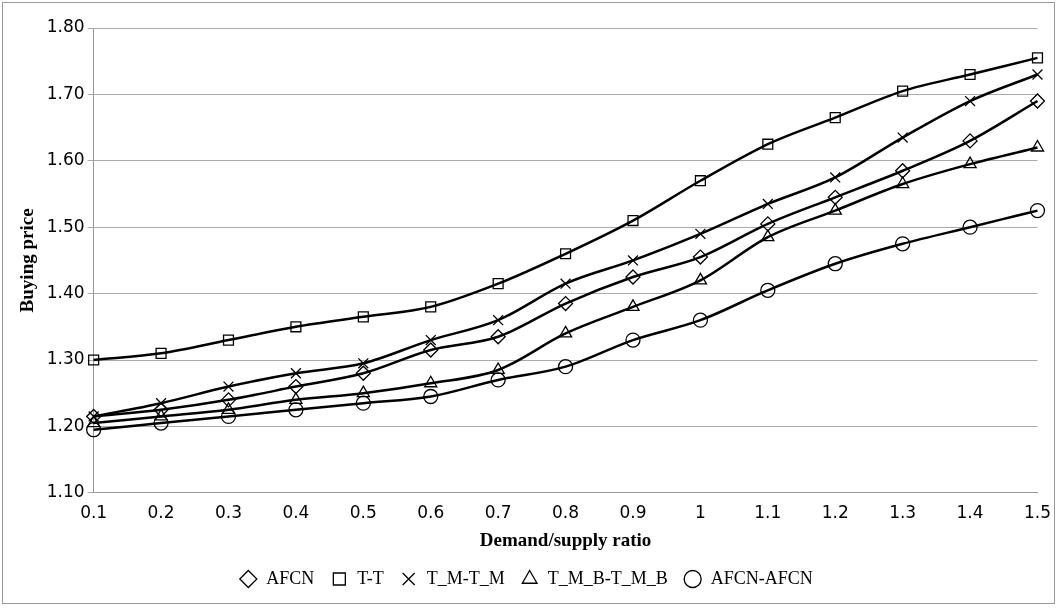 Image resolution: width=1059 pixels, height=608 pixels. I want to click on x-tick-label: 0.5, so click(363, 512).